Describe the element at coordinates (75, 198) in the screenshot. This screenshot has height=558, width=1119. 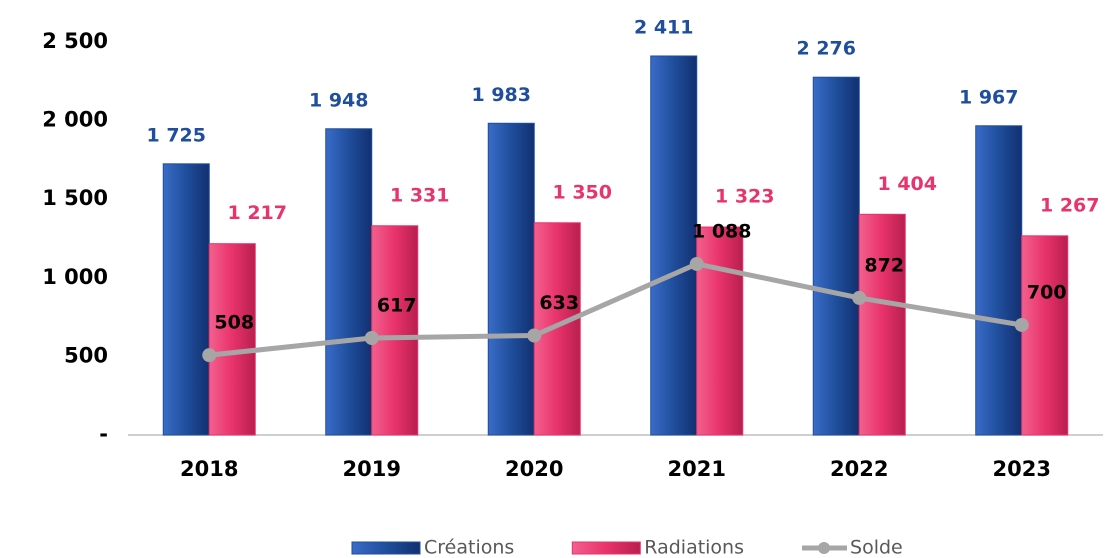
I see `y-tick-label: 1 500` at that location.